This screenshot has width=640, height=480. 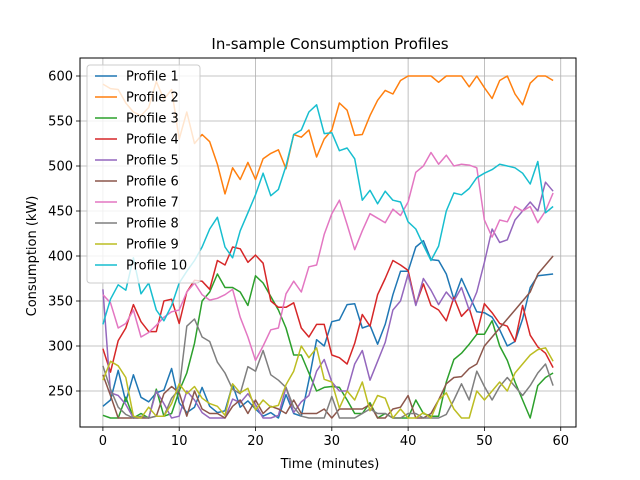 I want to click on legend-label: Profile 3, so click(x=152, y=119).